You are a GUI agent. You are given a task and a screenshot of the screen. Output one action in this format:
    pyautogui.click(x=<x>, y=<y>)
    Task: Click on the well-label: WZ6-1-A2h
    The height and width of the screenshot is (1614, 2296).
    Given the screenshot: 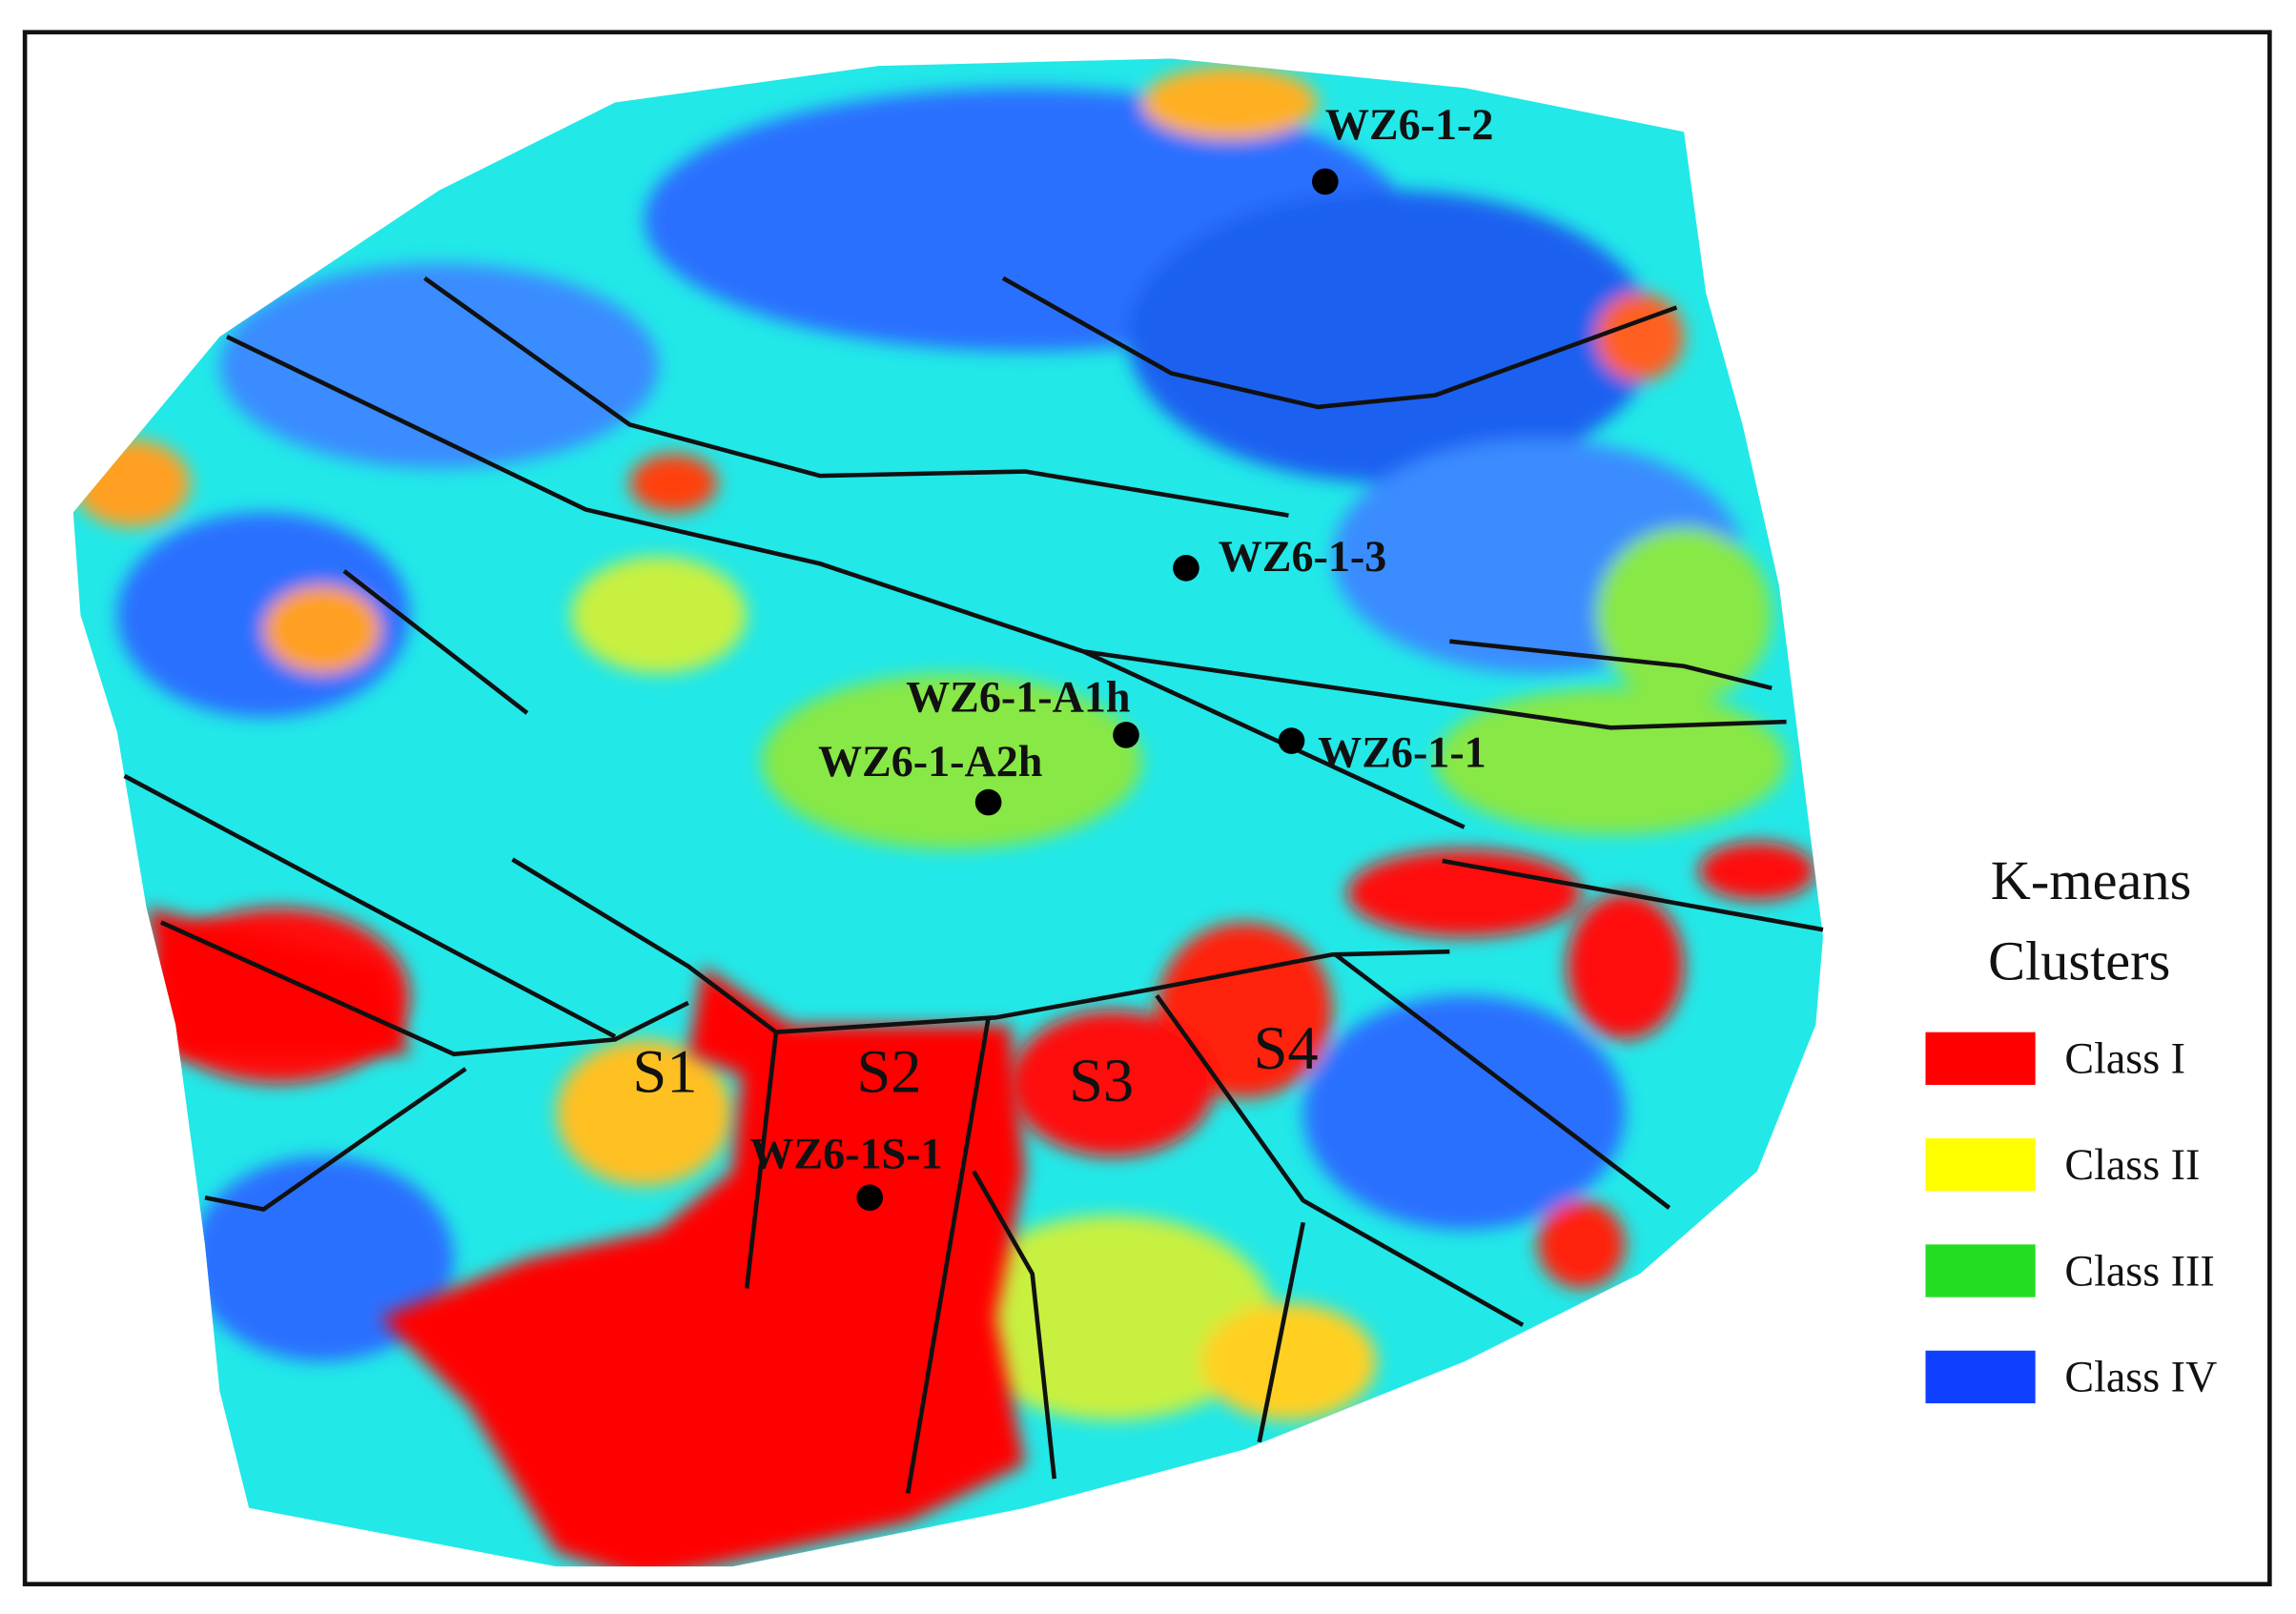 What is the action you would take?
    pyautogui.click(x=930, y=761)
    